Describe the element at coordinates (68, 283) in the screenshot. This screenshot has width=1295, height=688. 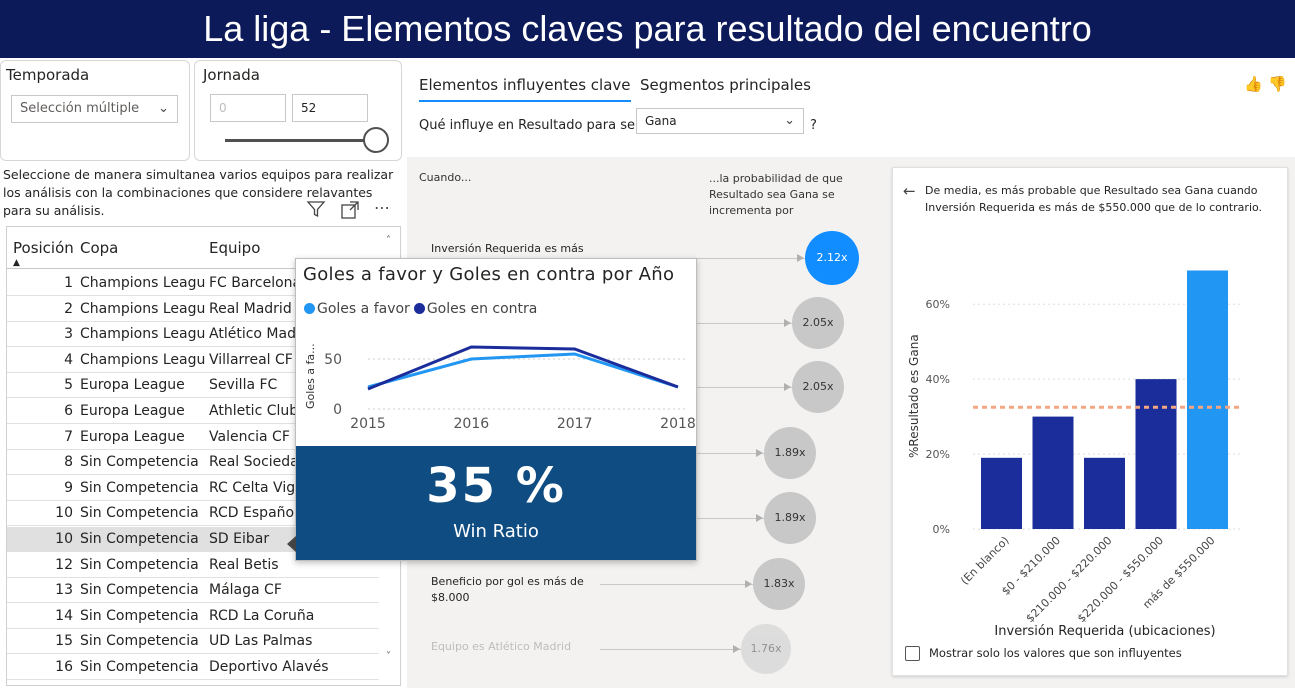
I see `cell-posicion: 1` at that location.